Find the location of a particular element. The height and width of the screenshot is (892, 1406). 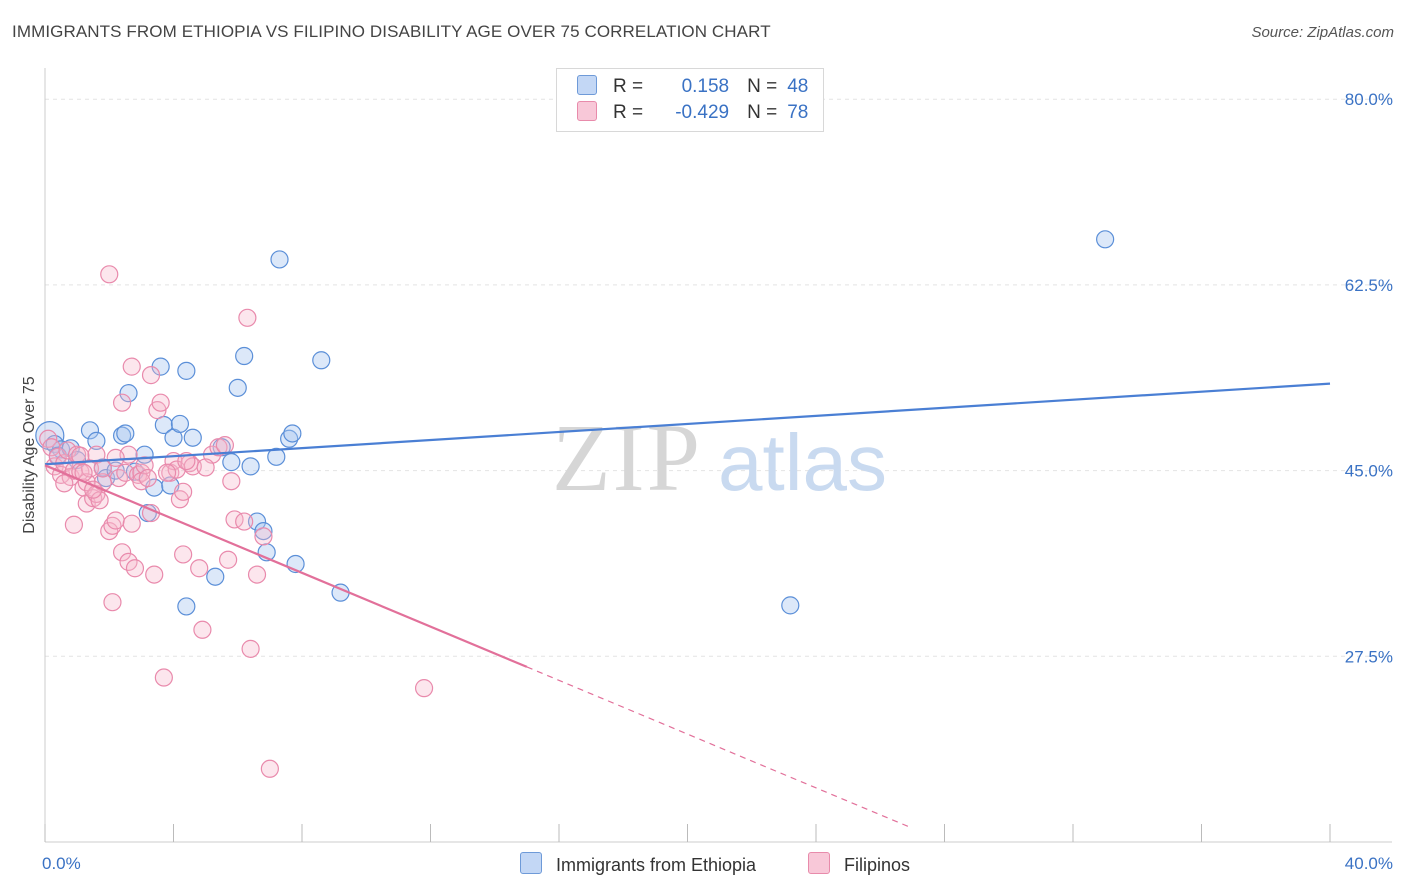

legend-row-ethiopia: R = 0.158 N = 48 is located at coordinates (692, 87).